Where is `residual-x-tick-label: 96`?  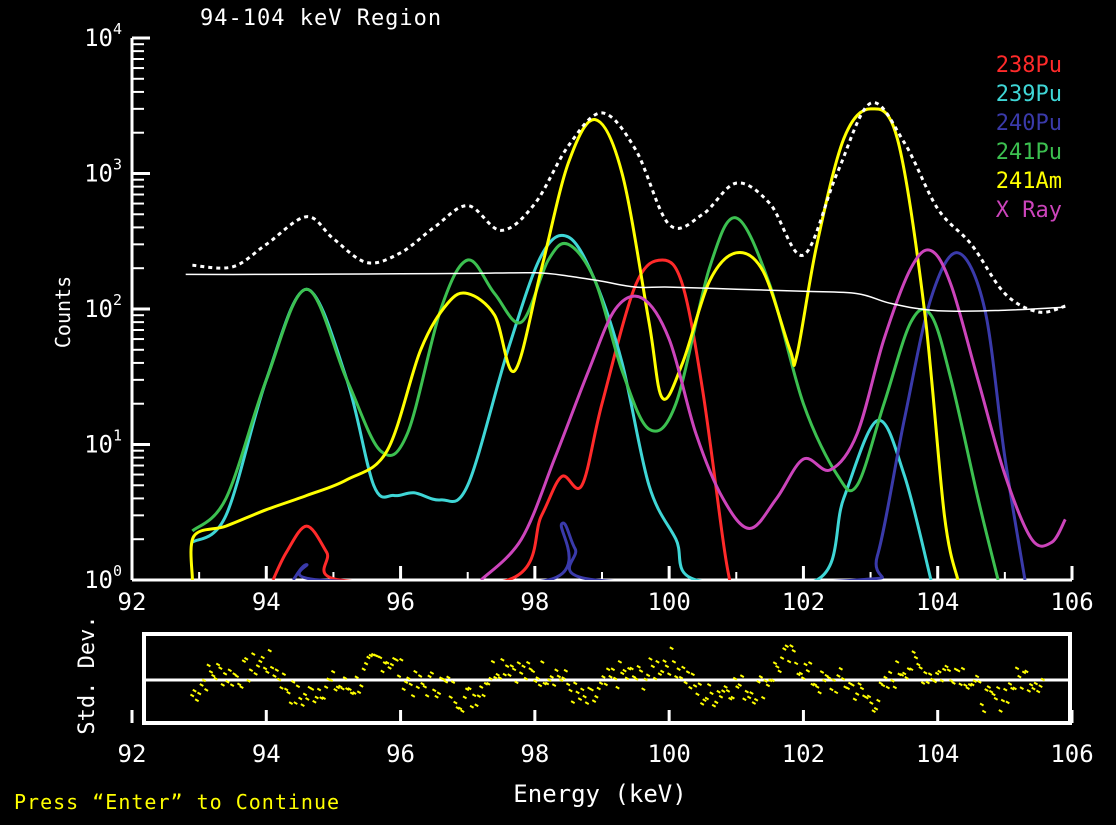
residual-x-tick-label: 96 is located at coordinates (400, 754).